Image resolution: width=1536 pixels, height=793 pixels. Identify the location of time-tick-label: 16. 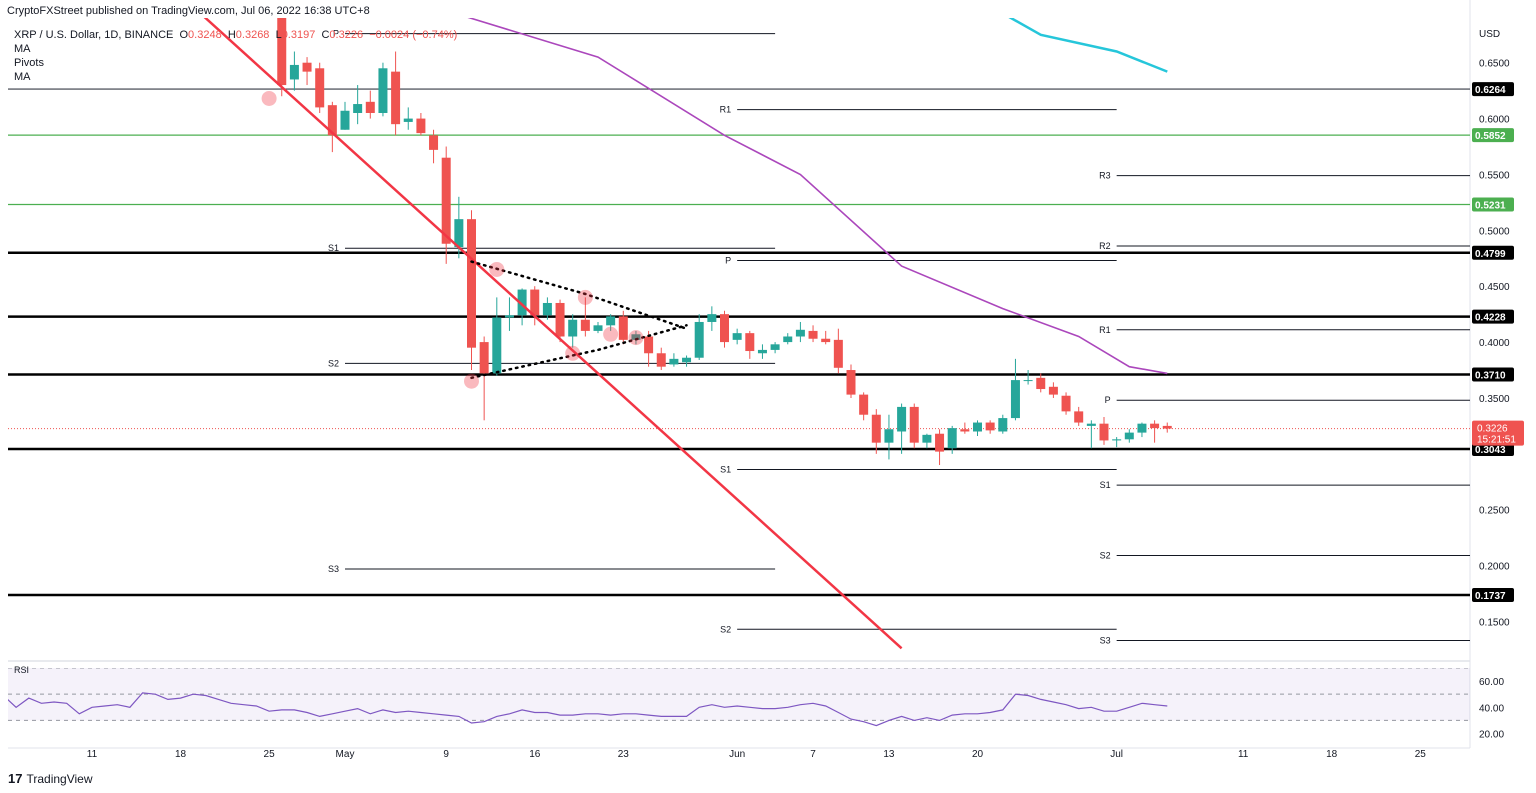
(535, 754).